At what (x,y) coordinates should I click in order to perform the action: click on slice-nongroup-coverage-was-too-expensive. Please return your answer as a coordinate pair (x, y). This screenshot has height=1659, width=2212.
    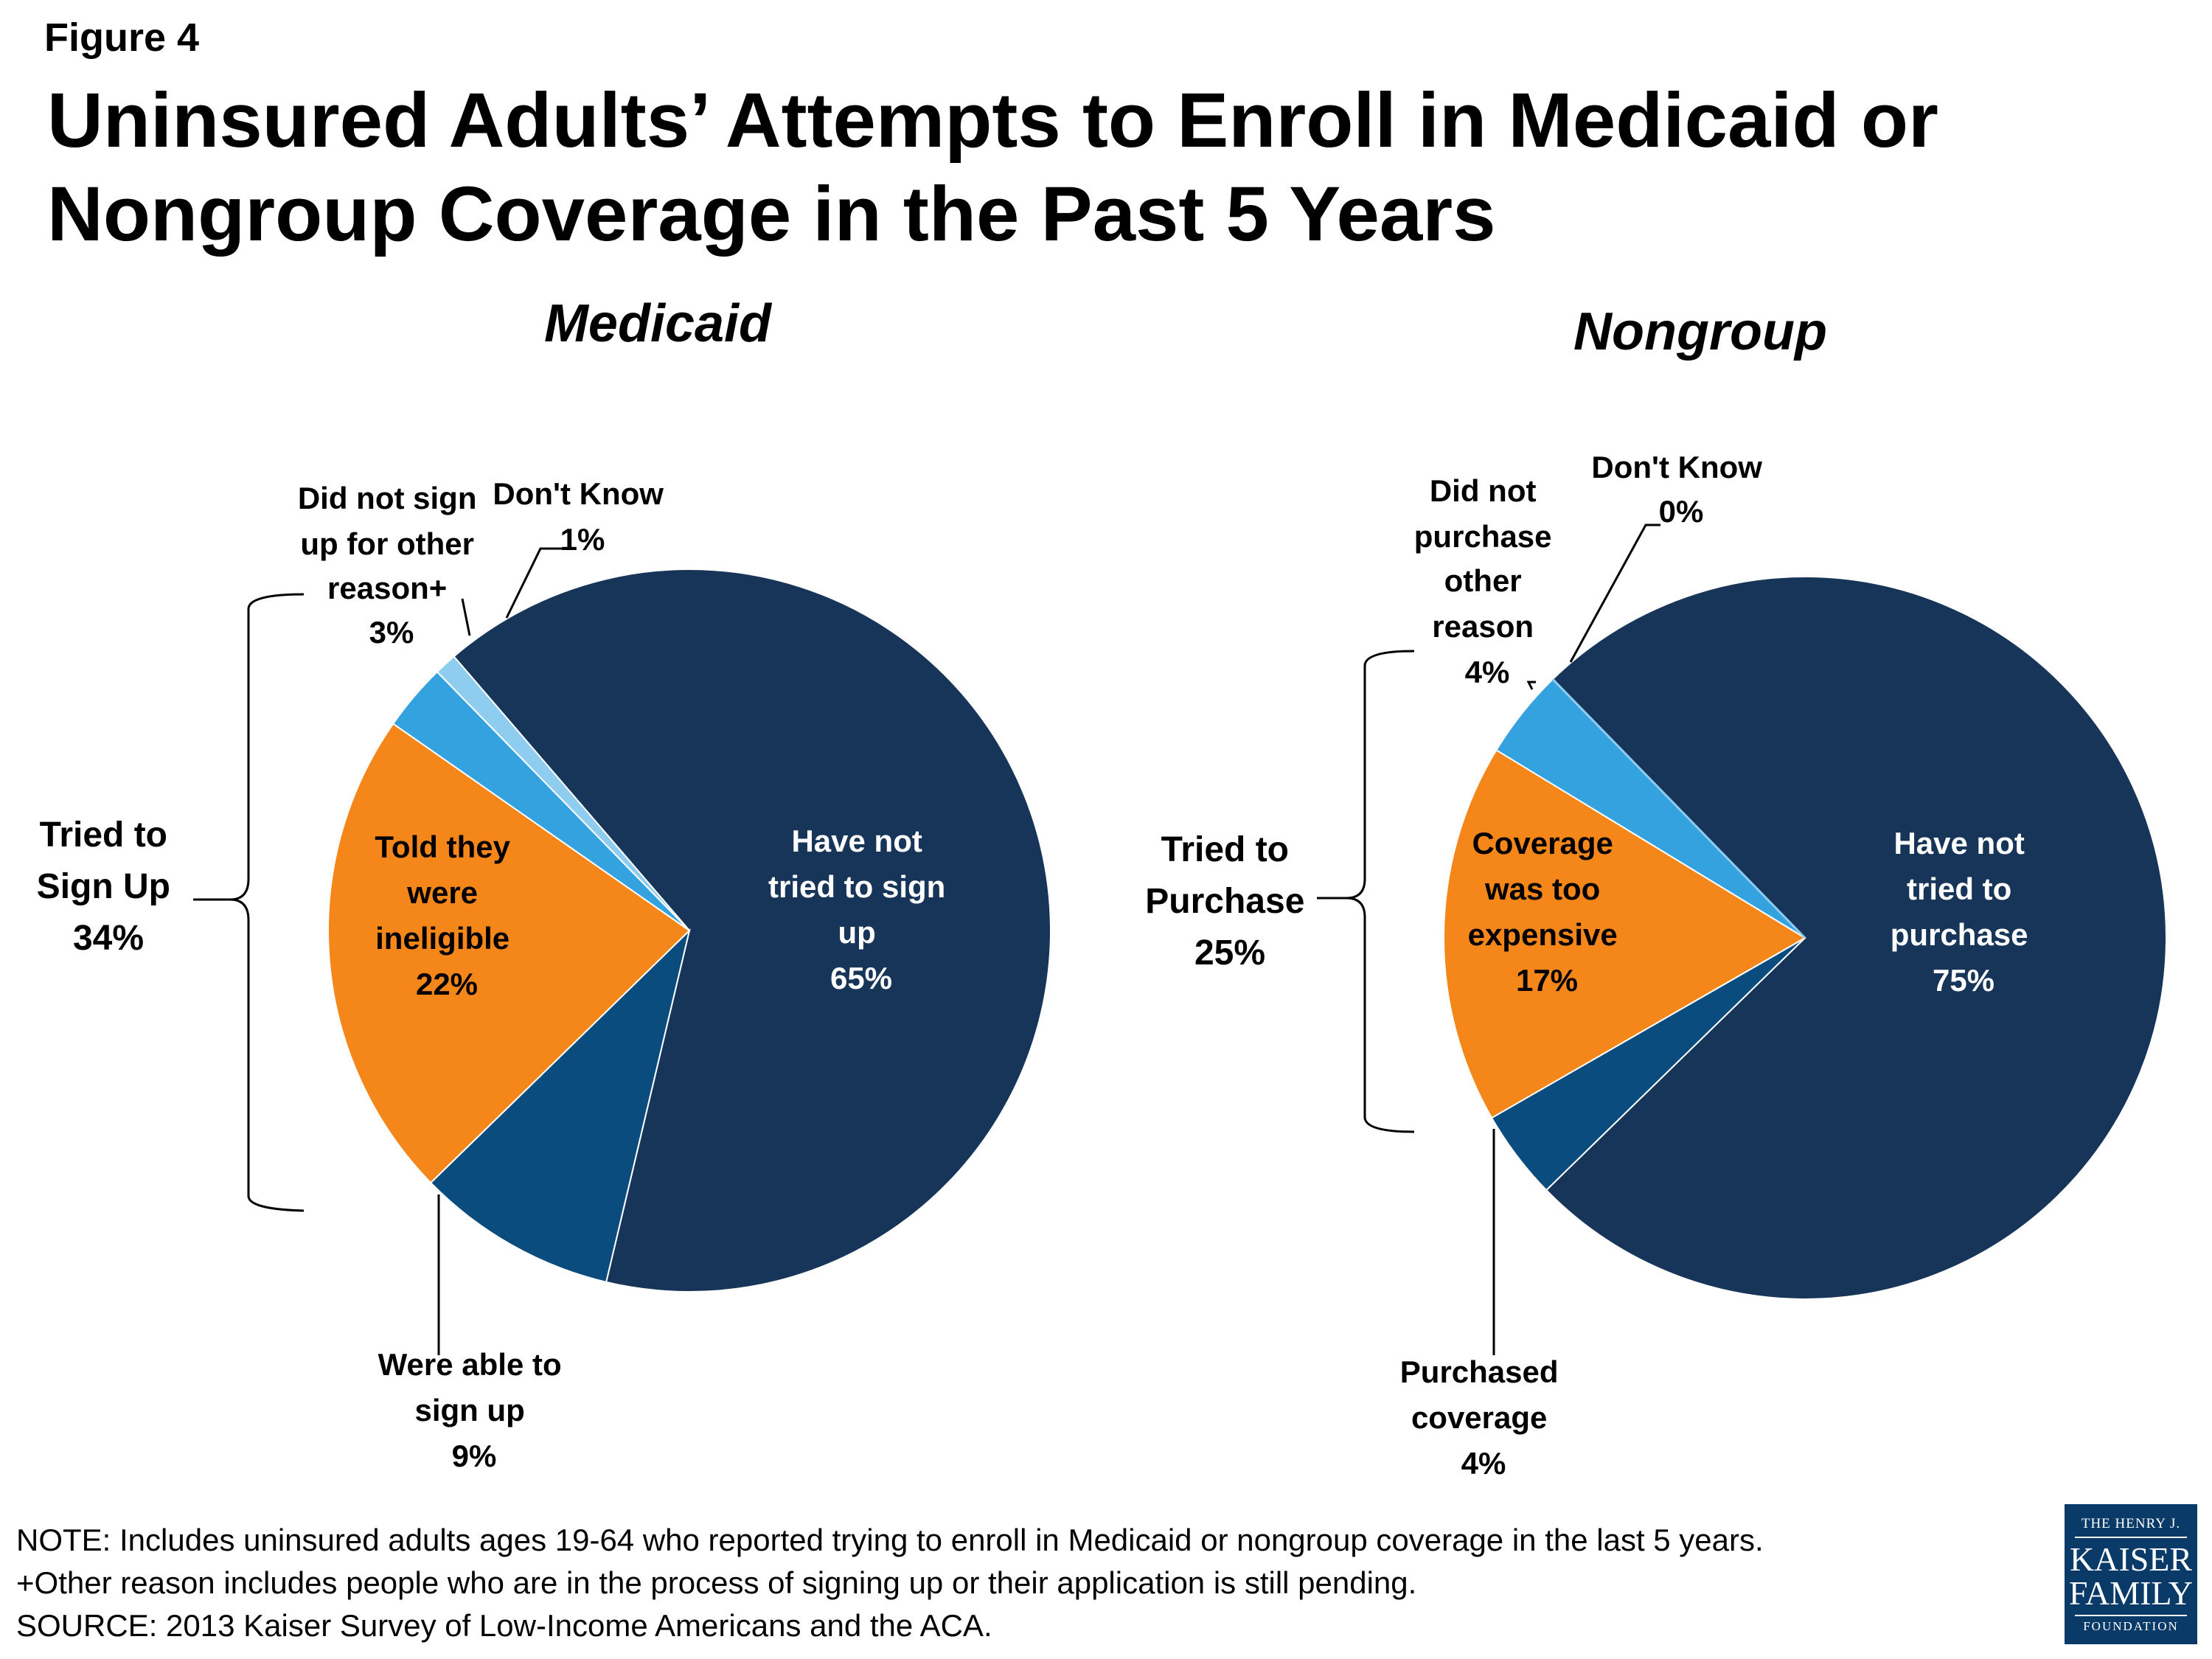
    Looking at the image, I should click on (1624, 933).